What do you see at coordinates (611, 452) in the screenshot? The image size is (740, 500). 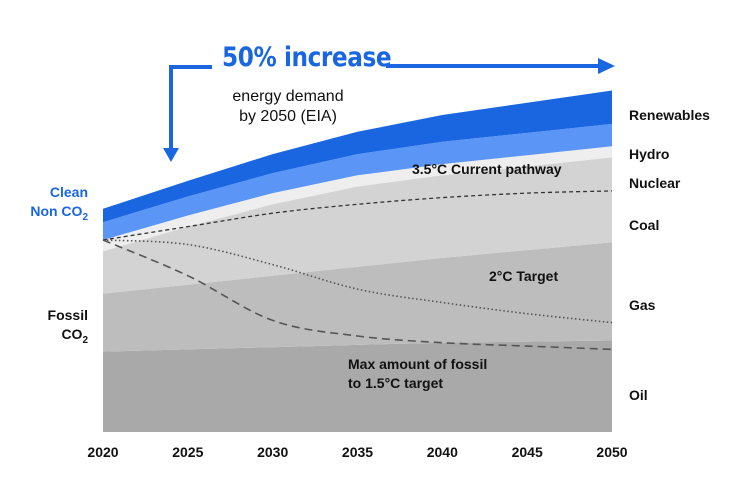 I see `x-tick-label: 2050` at bounding box center [611, 452].